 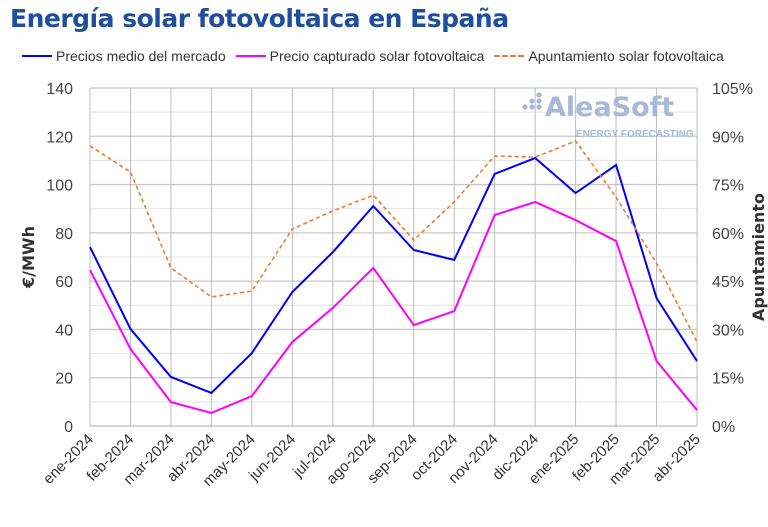 I want to click on legend-item: Apuntamiento solar fotovoltaica, so click(x=609, y=56).